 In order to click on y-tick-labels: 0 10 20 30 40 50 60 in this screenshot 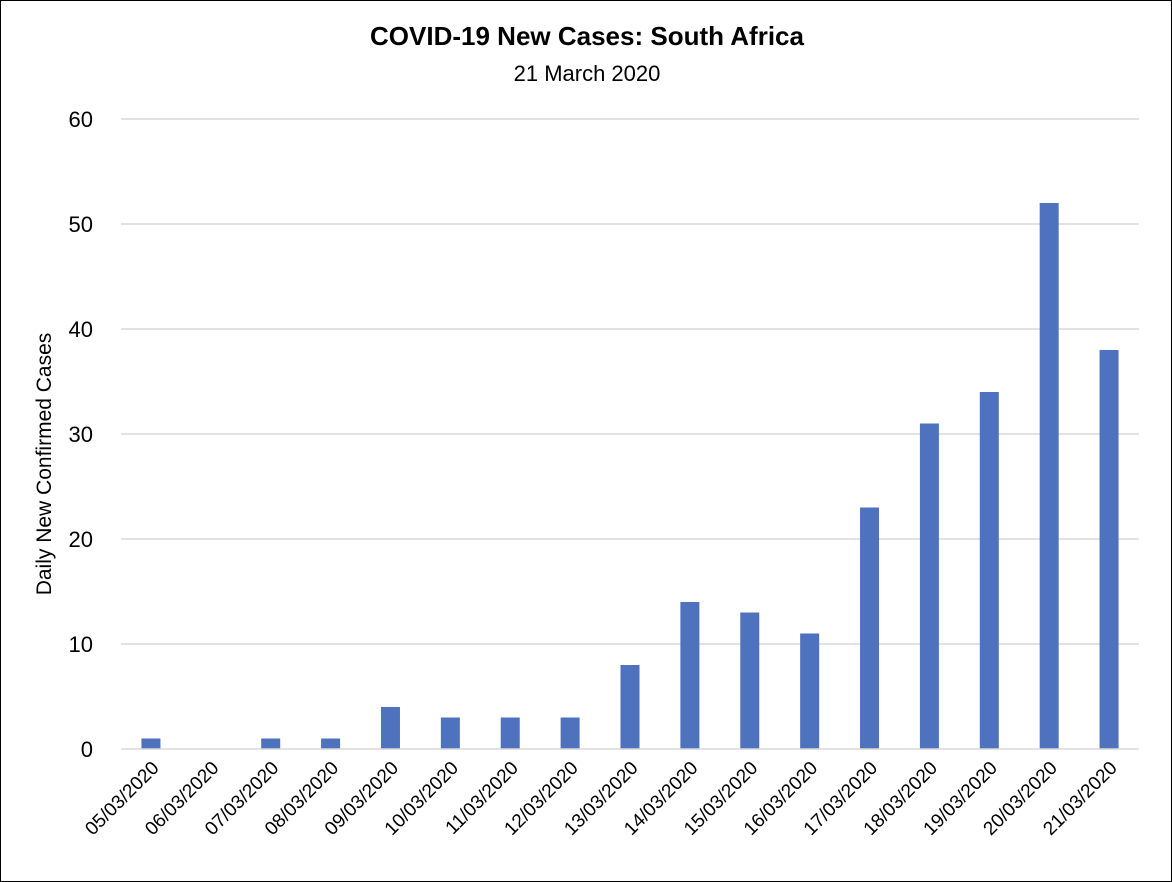, I will do `click(81, 434)`.